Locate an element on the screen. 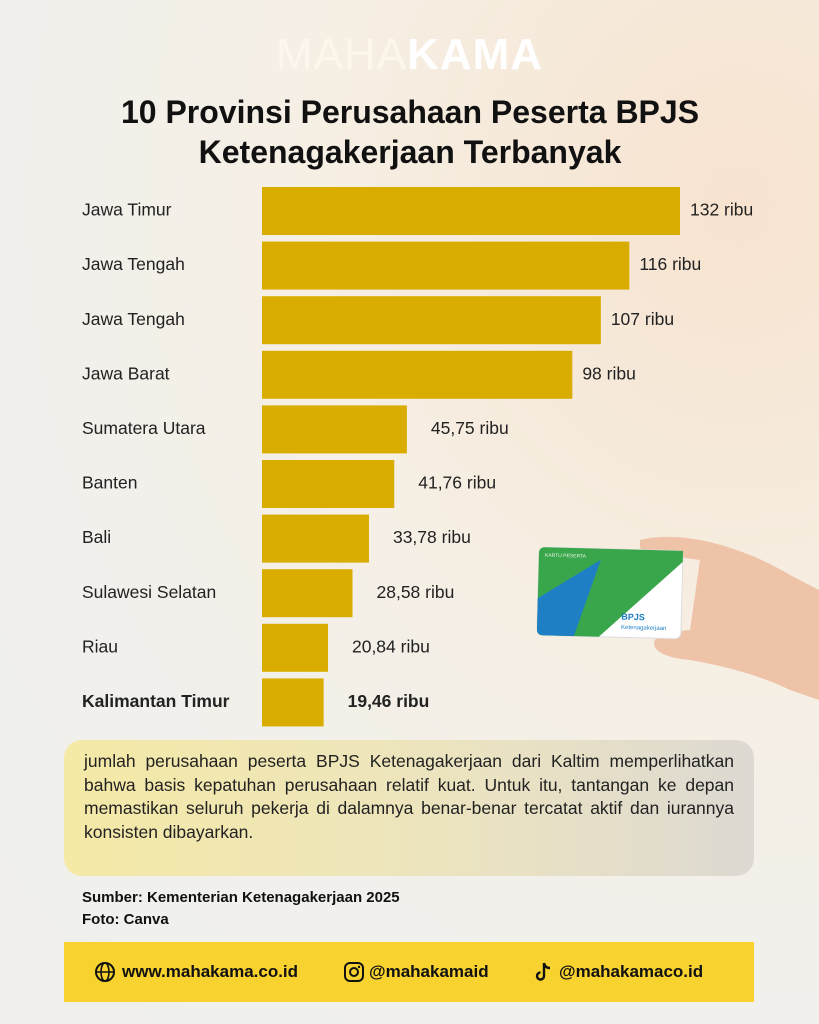 The width and height of the screenshot is (819, 1024). value-label: 20,84 ribu is located at coordinates (391, 646).